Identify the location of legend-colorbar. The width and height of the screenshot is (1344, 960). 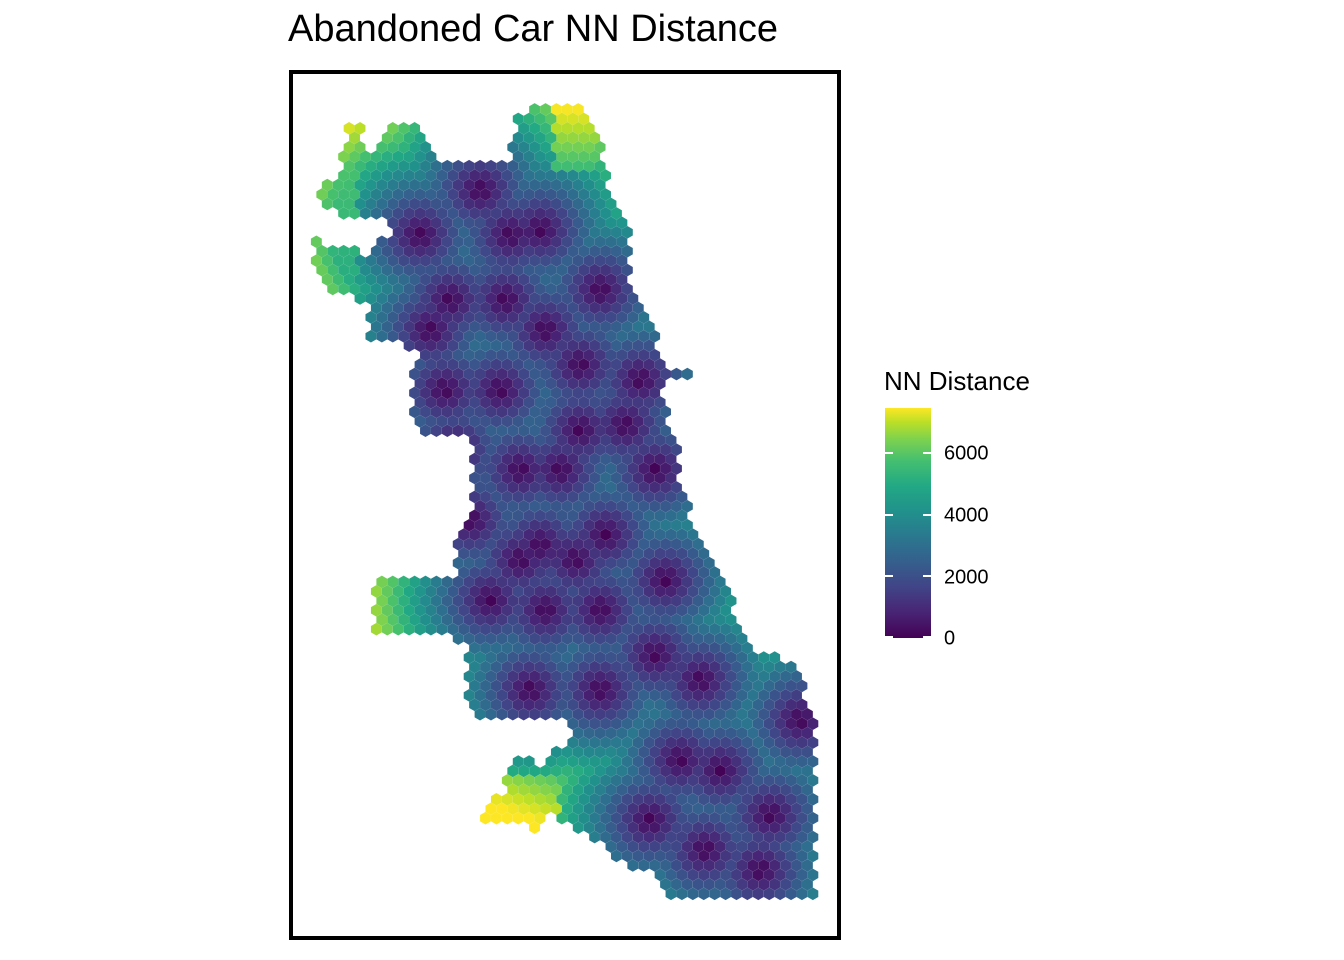
(908, 523).